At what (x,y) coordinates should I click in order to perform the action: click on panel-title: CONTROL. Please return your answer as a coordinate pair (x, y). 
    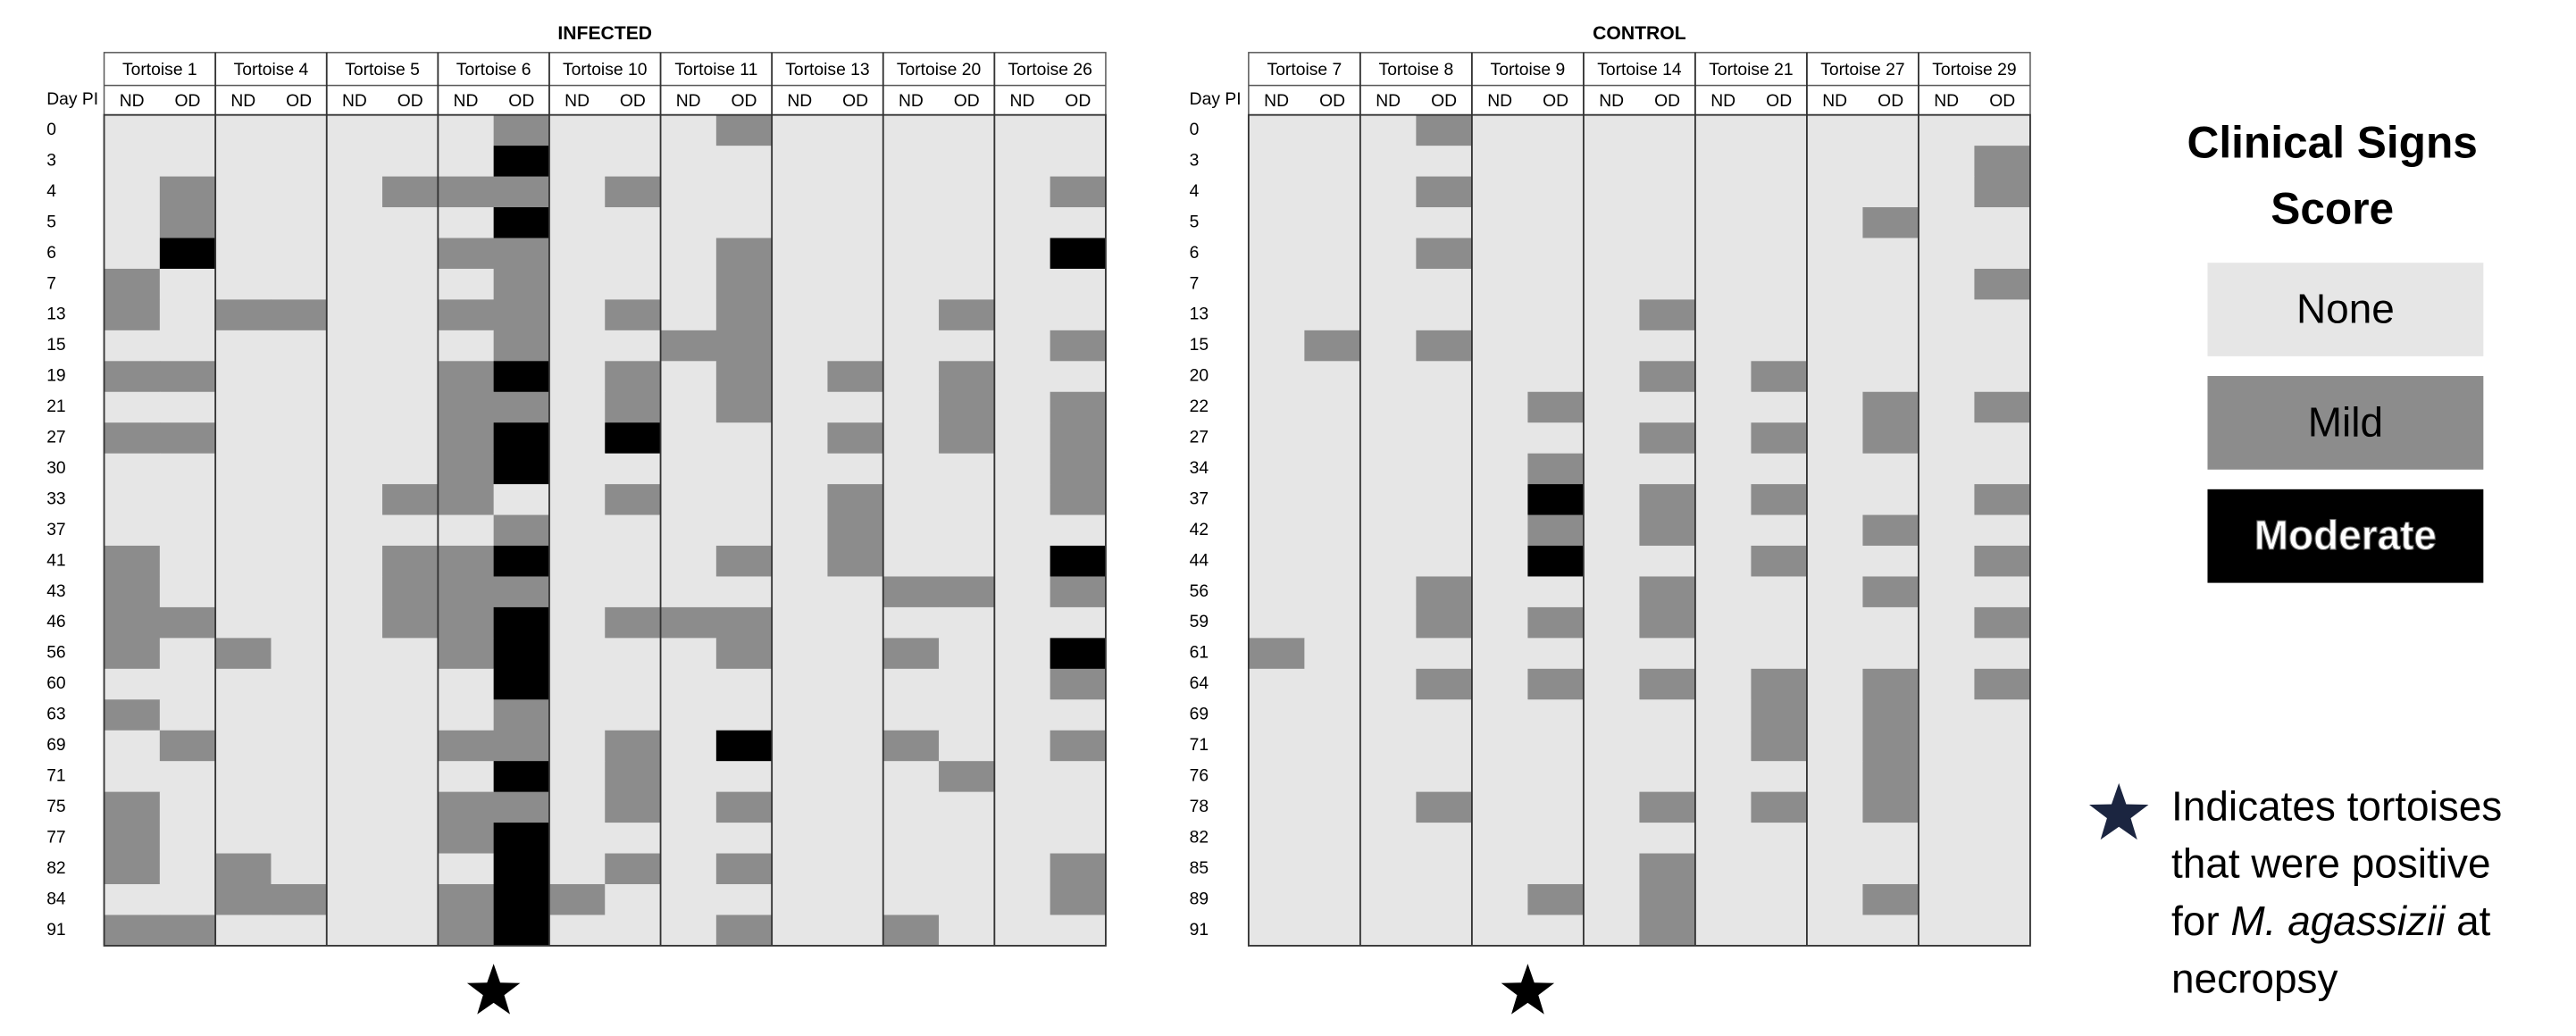
    Looking at the image, I should click on (1640, 33).